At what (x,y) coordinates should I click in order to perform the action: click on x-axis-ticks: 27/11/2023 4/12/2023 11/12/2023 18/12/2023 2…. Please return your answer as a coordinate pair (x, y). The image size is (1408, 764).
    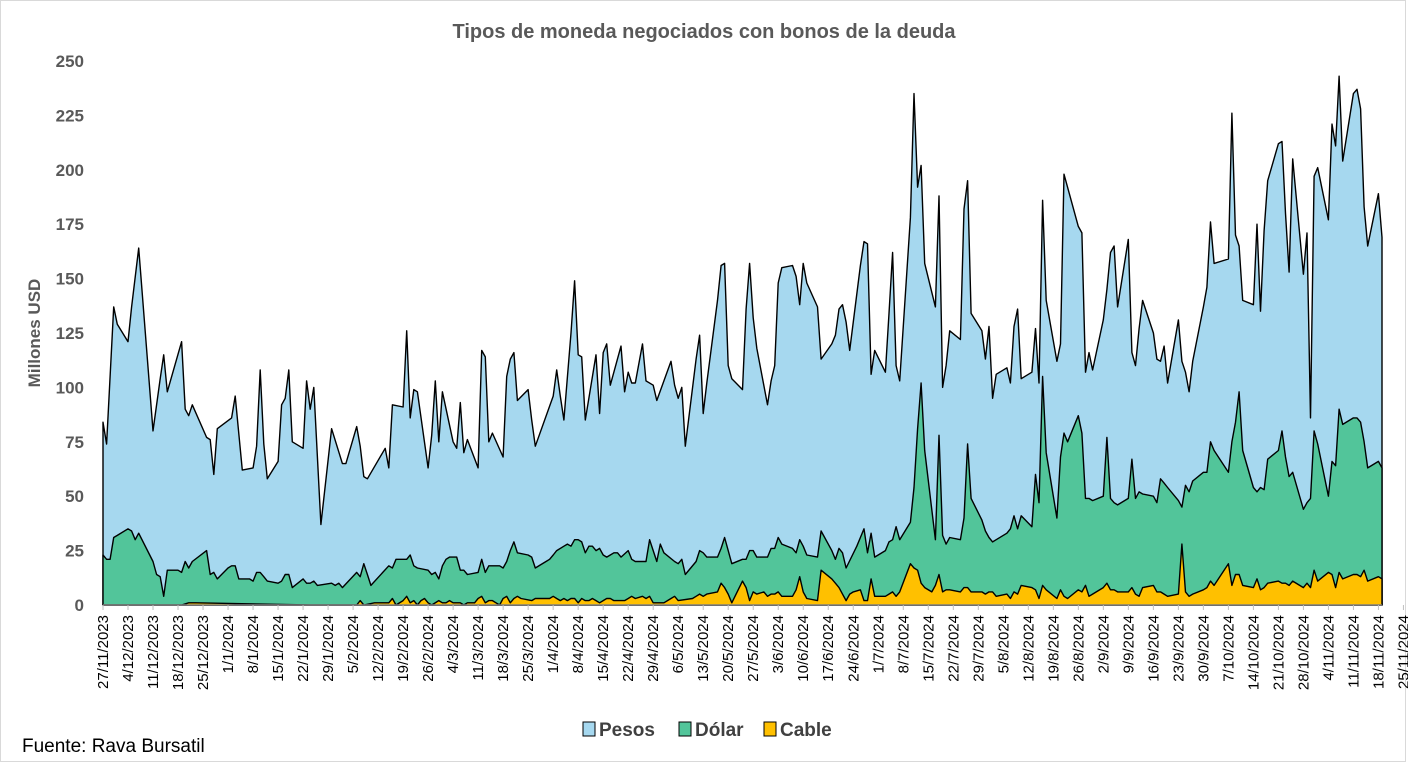
    Looking at the image, I should click on (751, 647).